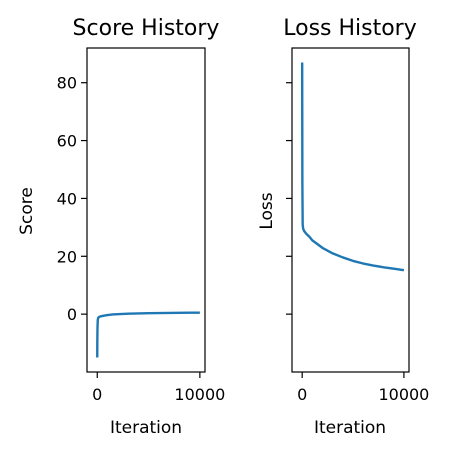  Describe the element at coordinates (146, 428) in the screenshot. I see `score-x-axis-label: Iteration` at that location.